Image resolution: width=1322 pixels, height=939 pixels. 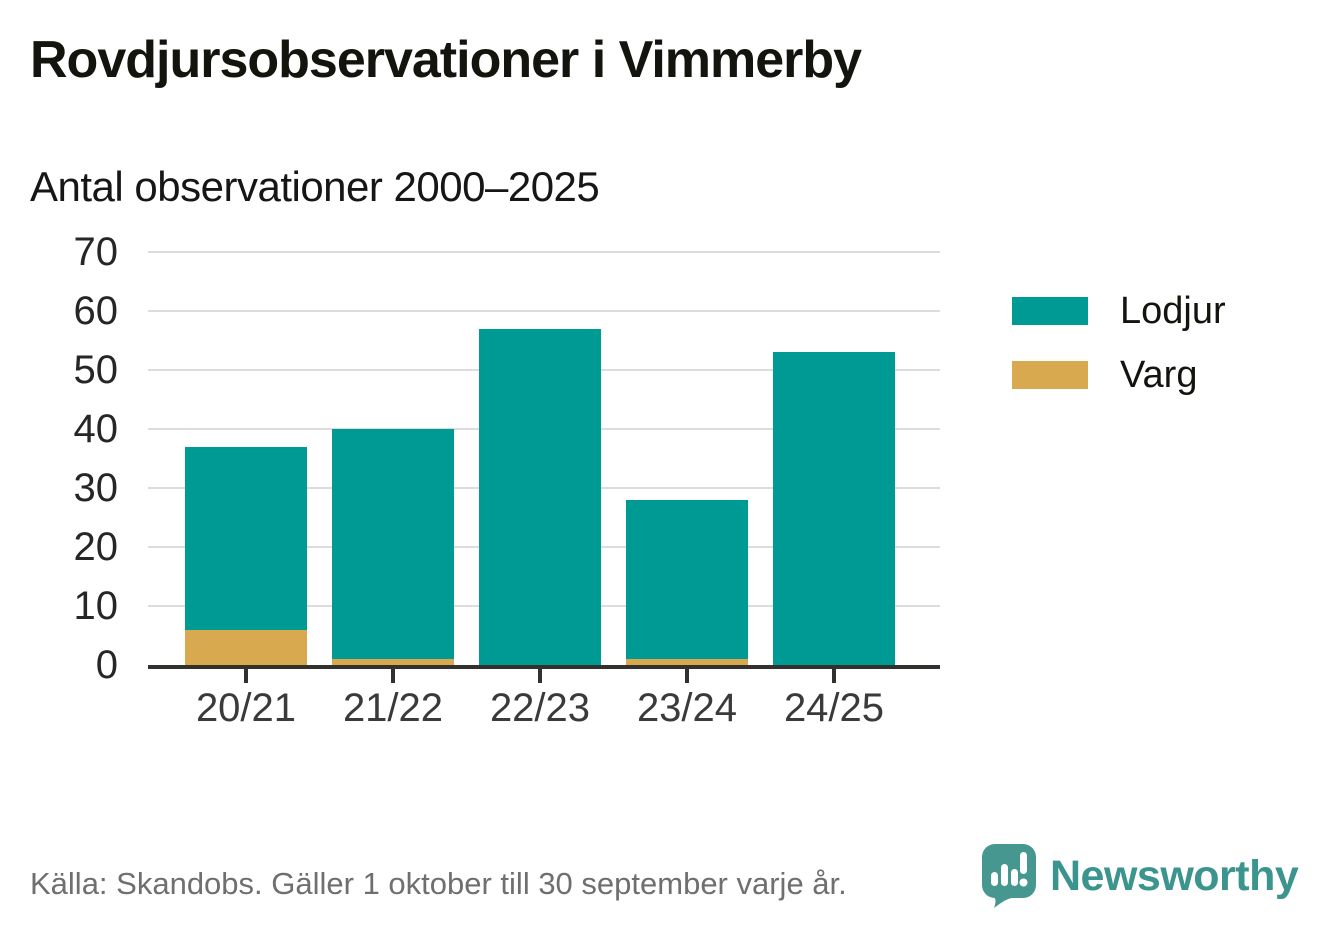 What do you see at coordinates (1174, 875) in the screenshot?
I see `newsworthy-wordmark: Newsworthy` at bounding box center [1174, 875].